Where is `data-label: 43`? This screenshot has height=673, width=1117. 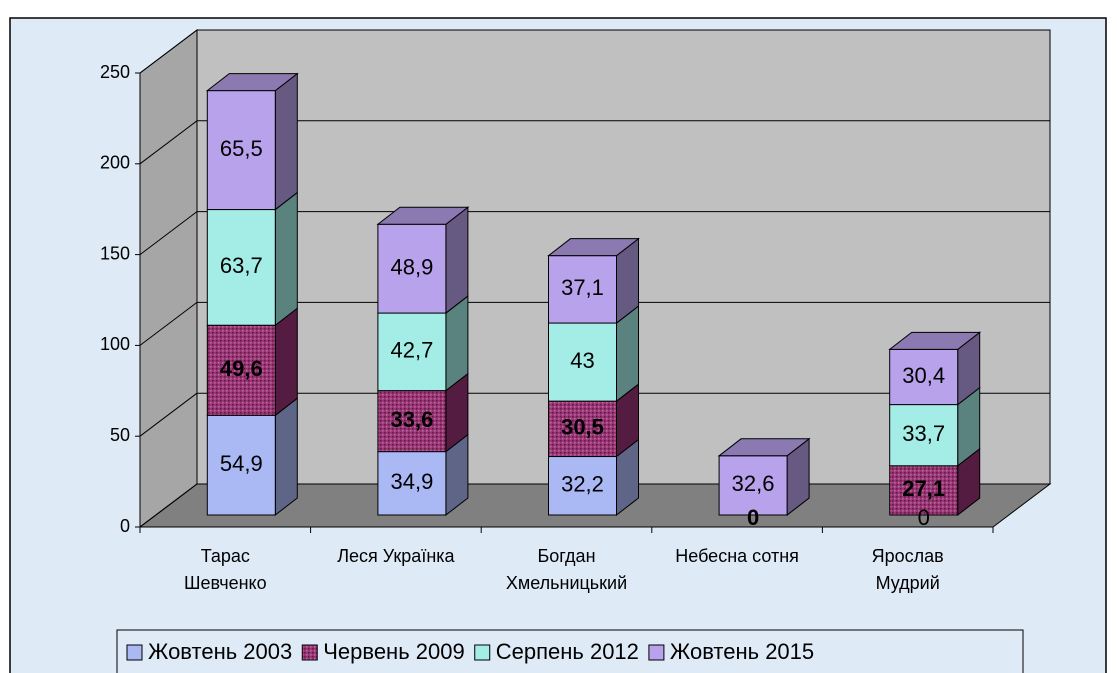
data-label: 43 is located at coordinates (582, 360).